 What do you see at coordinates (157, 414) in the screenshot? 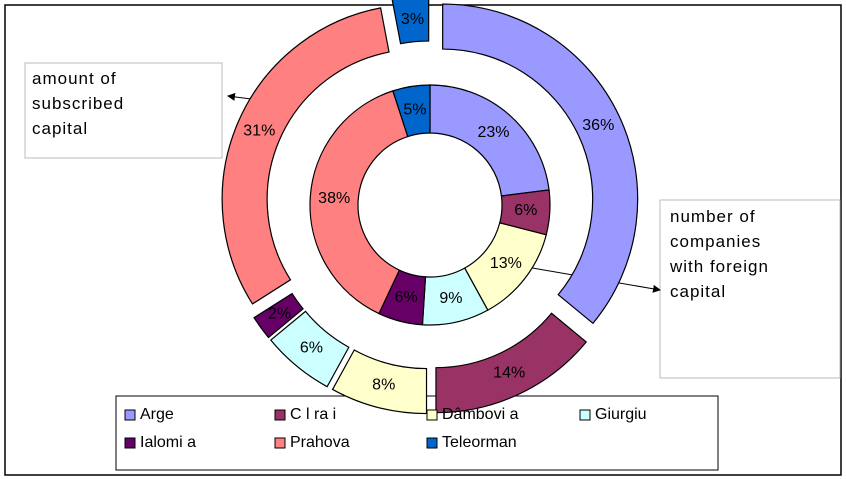
I see `legend-label: Arge` at bounding box center [157, 414].